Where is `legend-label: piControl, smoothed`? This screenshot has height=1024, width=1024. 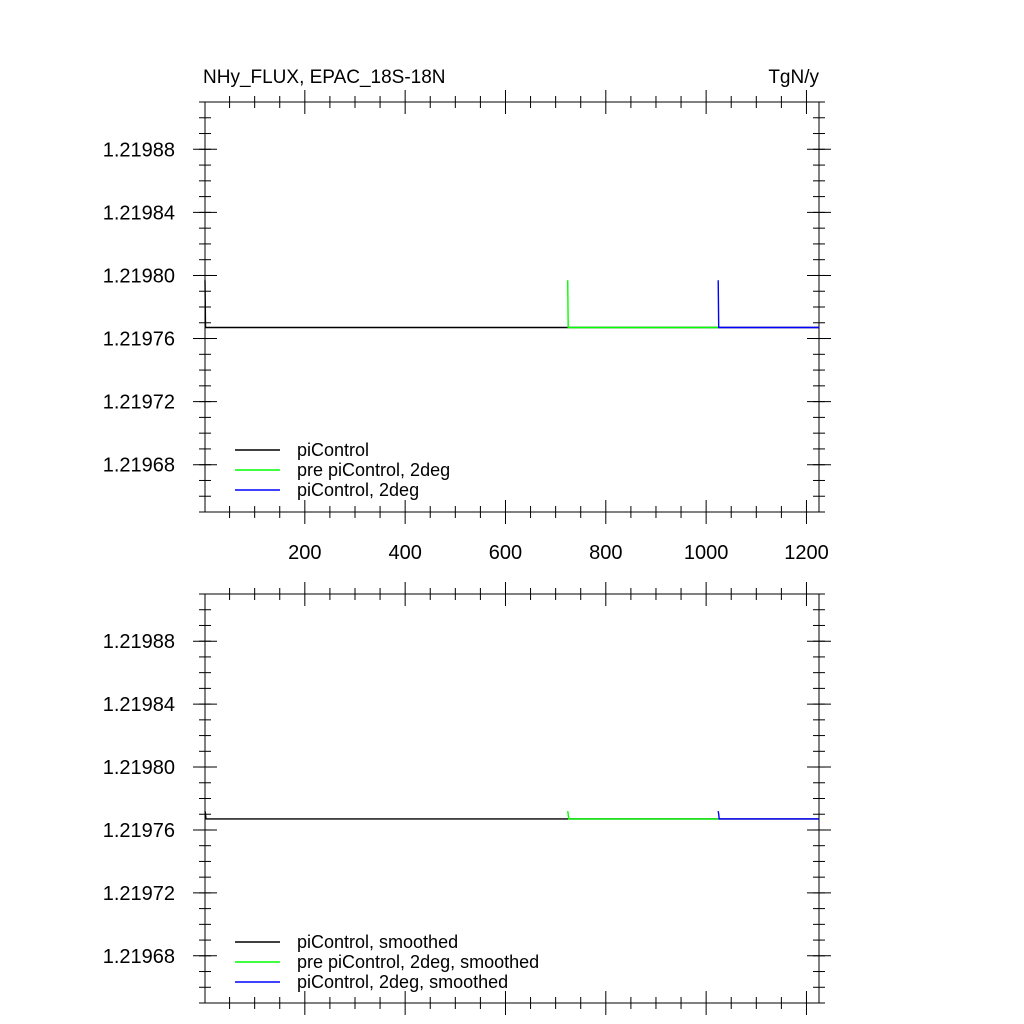
legend-label: piControl, smoothed is located at coordinates (377, 942).